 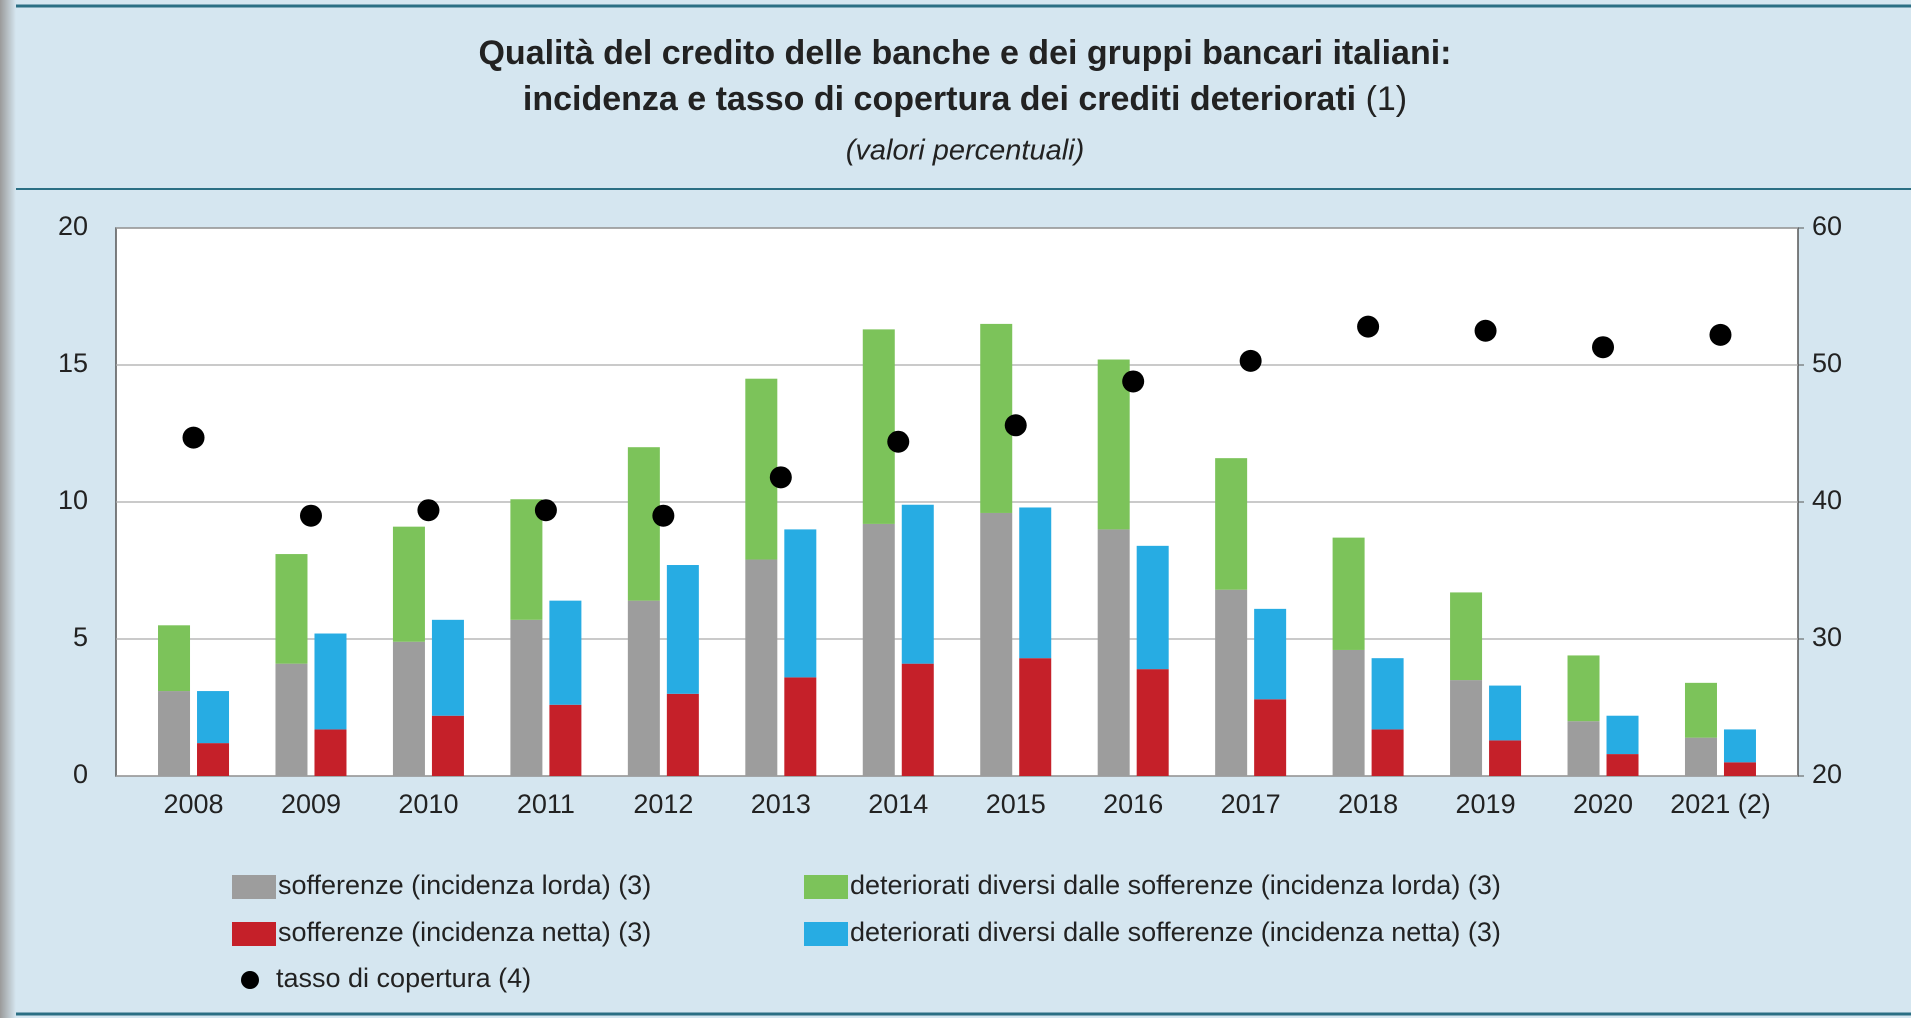 What do you see at coordinates (311, 804) in the screenshot?
I see `x-tick-label: 2009` at bounding box center [311, 804].